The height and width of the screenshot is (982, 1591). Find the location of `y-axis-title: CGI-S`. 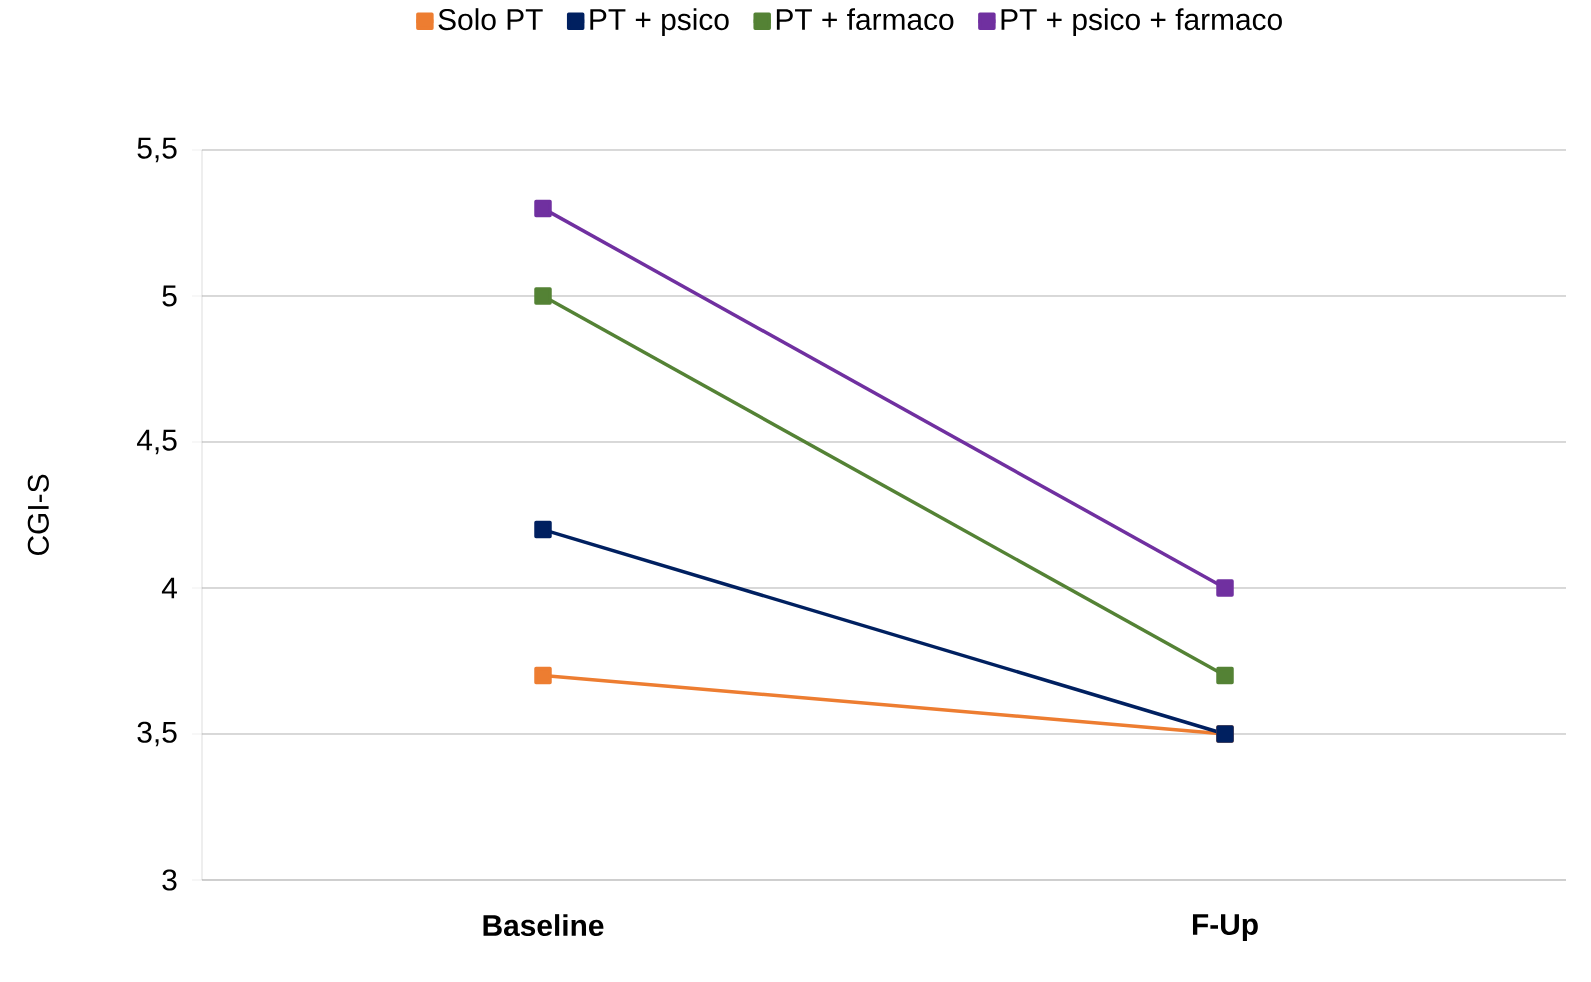

y-axis-title: CGI-S is located at coordinates (38, 514).